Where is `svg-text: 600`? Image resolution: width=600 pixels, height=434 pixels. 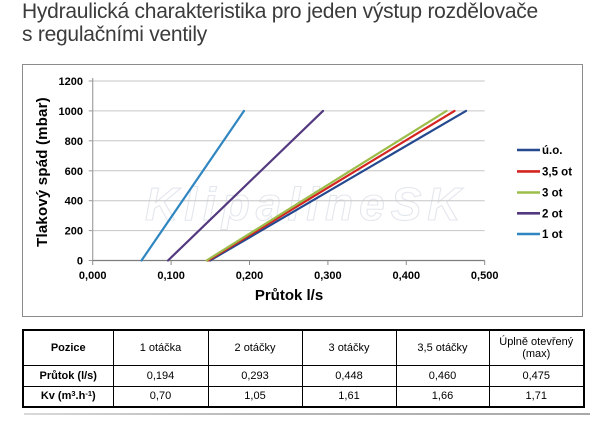
svg-text: 600 is located at coordinates (74, 172).